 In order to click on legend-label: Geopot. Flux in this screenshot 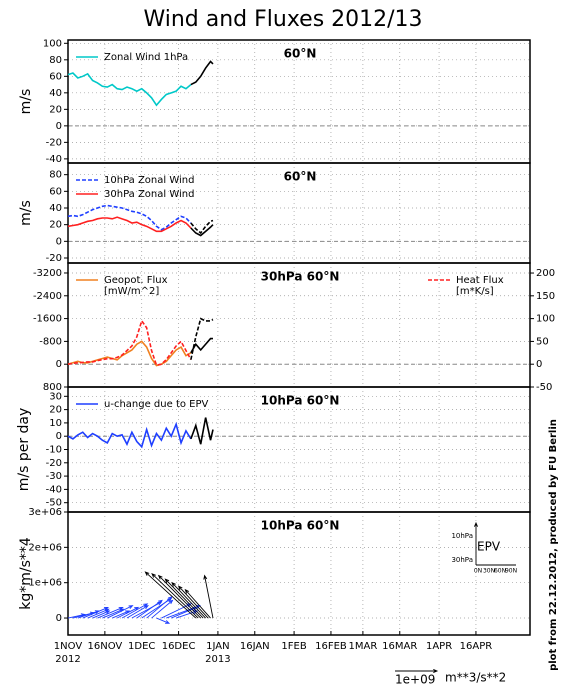, I will do `click(136, 280)`.